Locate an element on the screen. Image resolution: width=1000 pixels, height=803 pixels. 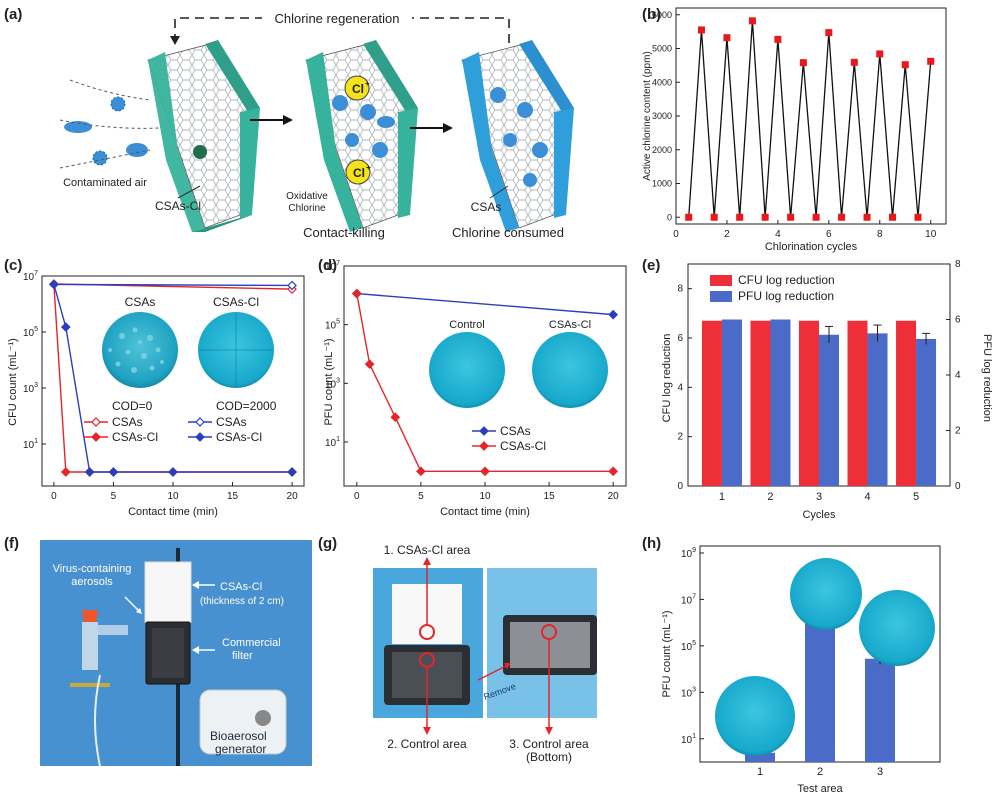
chlorine-badge-icon is located at coordinates (358, 172).